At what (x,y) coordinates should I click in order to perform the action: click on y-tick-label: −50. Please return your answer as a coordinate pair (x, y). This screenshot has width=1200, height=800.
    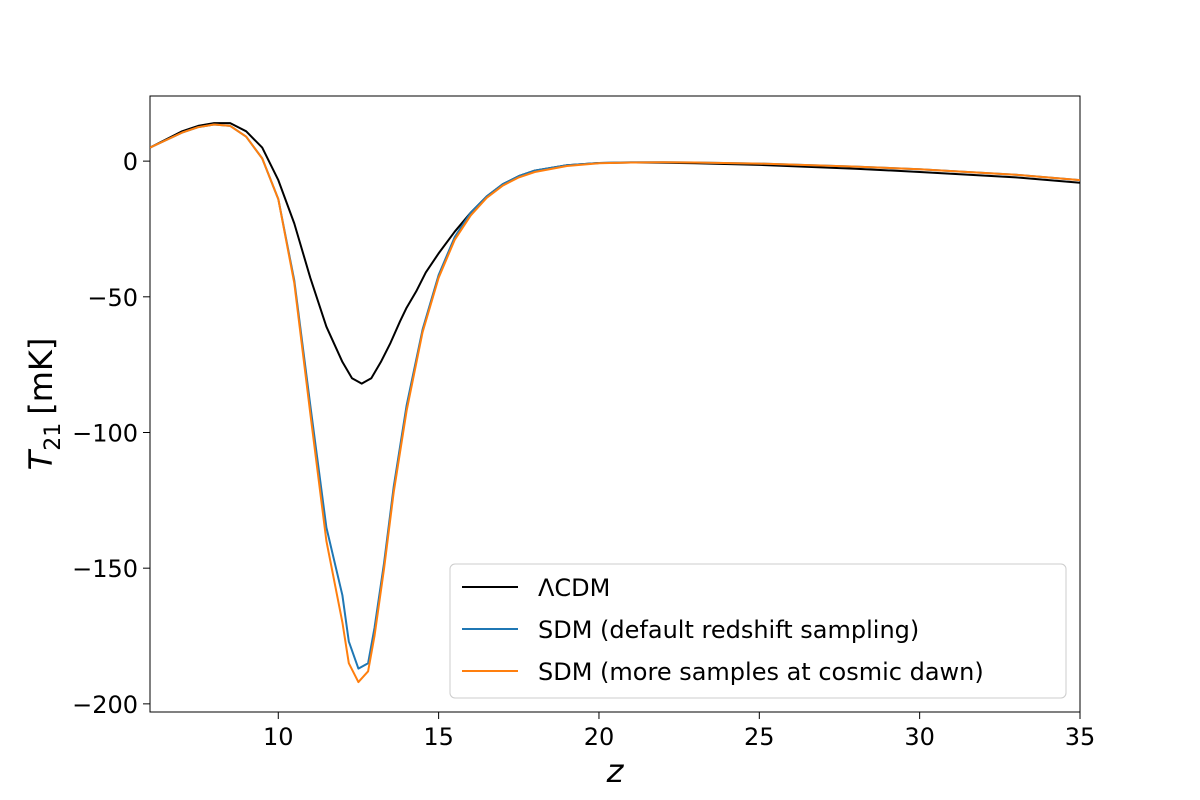
    Looking at the image, I should click on (112, 298).